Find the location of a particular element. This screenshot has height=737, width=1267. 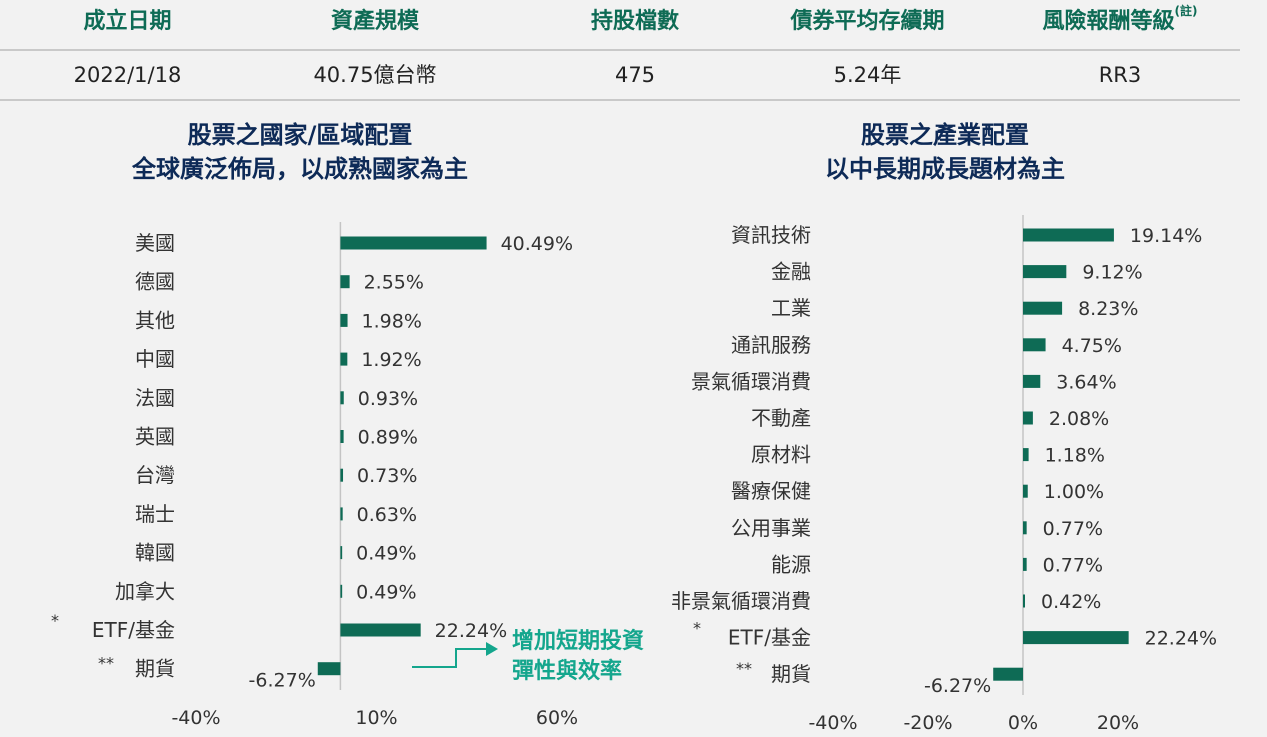

chart-1-tick-label-3: 20% is located at coordinates (1118, 723).